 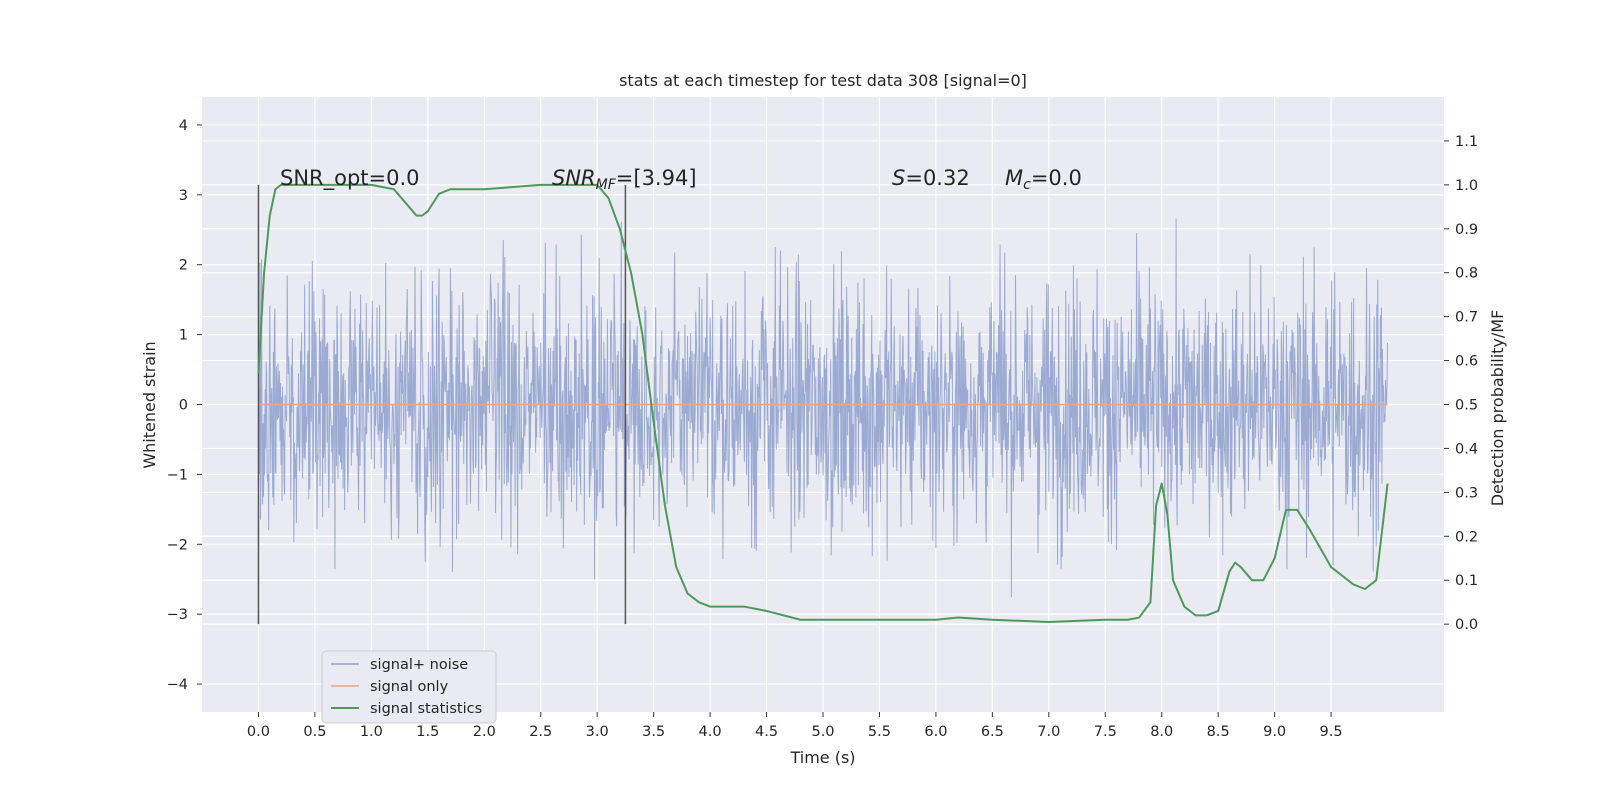 What do you see at coordinates (1466, 449) in the screenshot?
I see `y-right-tick-label: 0.4` at bounding box center [1466, 449].